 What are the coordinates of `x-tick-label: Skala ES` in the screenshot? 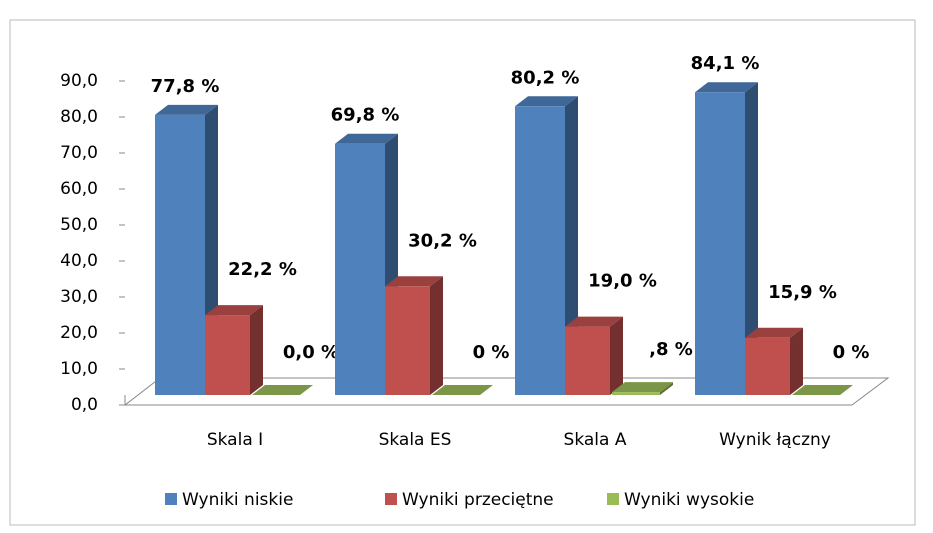 It's located at (415, 440).